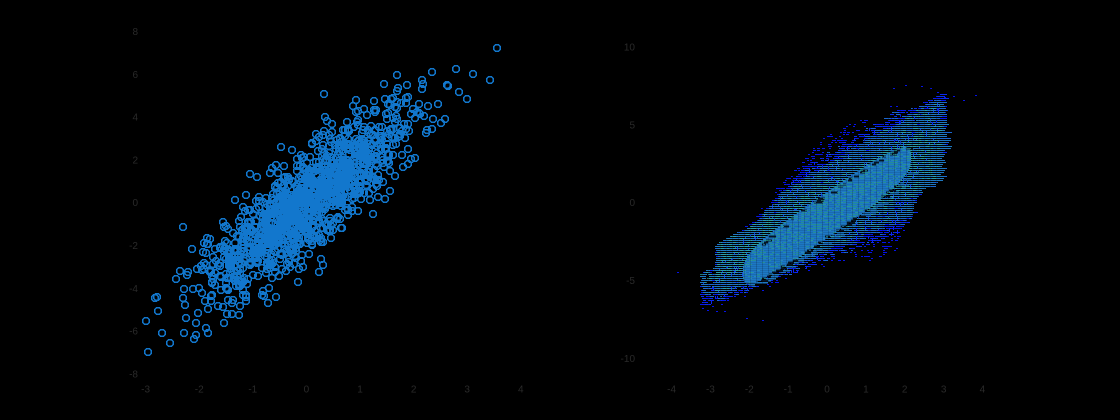 The image size is (1120, 420). What do you see at coordinates (133, 332) in the screenshot?
I see `svg-text: -6` at bounding box center [133, 332].